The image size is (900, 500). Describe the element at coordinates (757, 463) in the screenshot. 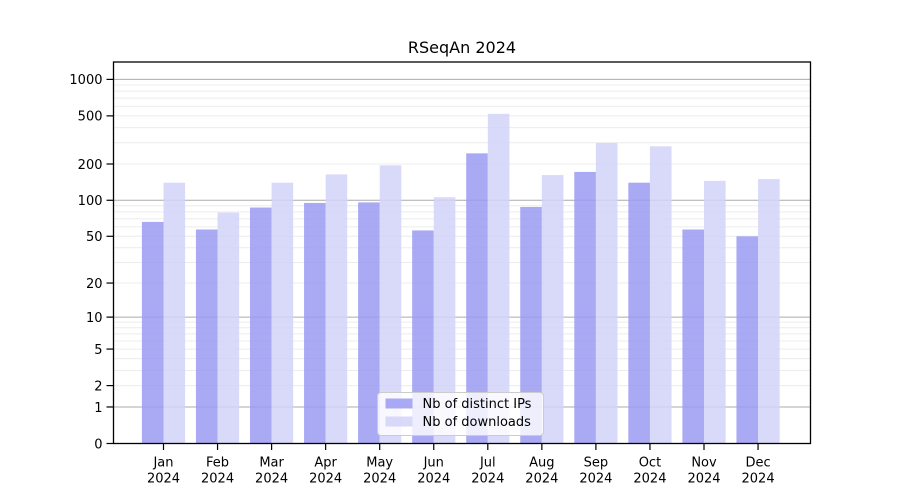

I see `x-tick-label-month-dec: Dec` at that location.